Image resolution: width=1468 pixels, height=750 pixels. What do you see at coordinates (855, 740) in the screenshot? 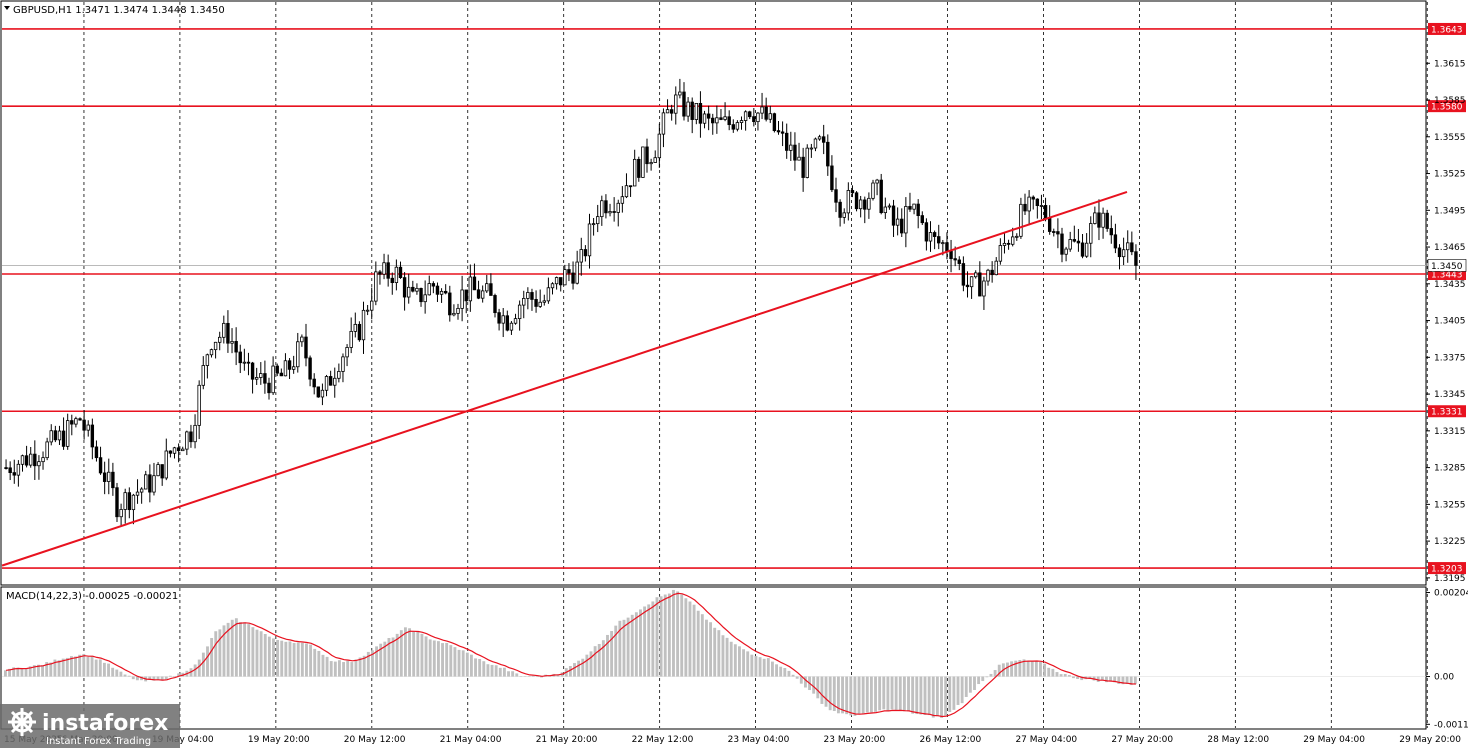
I see `time-tick-label: 23 May 20:00` at bounding box center [855, 740].